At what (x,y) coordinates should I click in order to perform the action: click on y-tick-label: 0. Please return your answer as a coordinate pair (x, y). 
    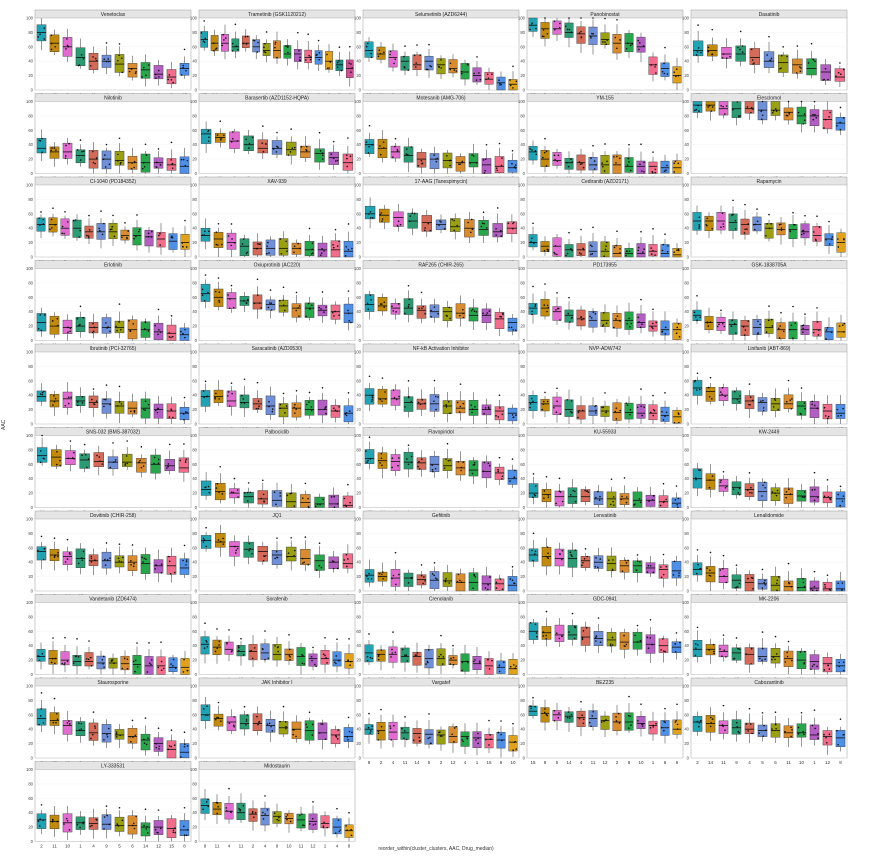
    Looking at the image, I should click on (524, 173).